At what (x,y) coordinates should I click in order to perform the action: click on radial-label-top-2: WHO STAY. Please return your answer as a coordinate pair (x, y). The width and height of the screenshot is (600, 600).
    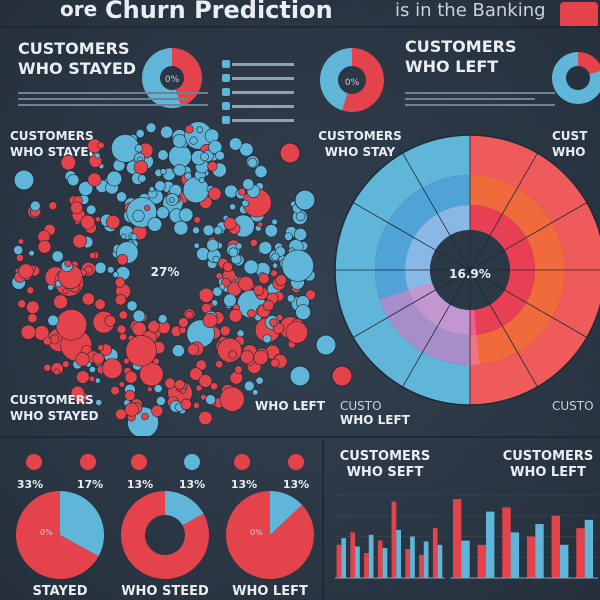
    Looking at the image, I should click on (360, 152).